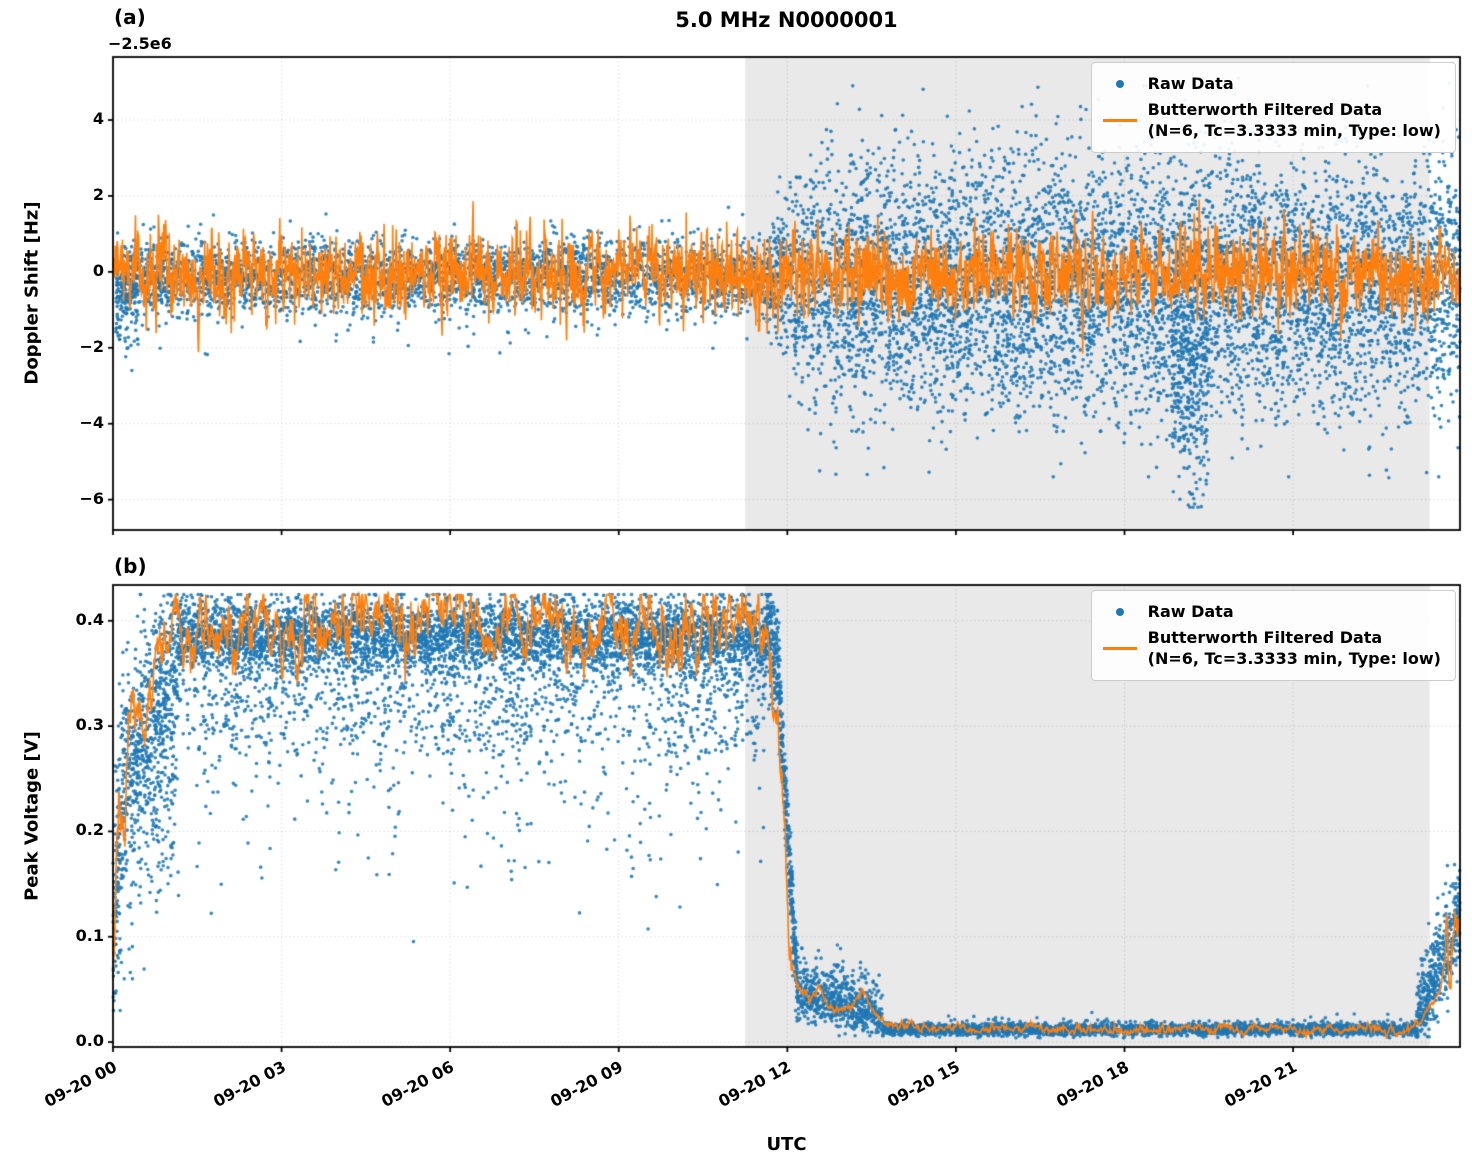 The width and height of the screenshot is (1472, 1172). What do you see at coordinates (89, 935) in the screenshot?
I see `y-tick-label: 0.1` at bounding box center [89, 935].